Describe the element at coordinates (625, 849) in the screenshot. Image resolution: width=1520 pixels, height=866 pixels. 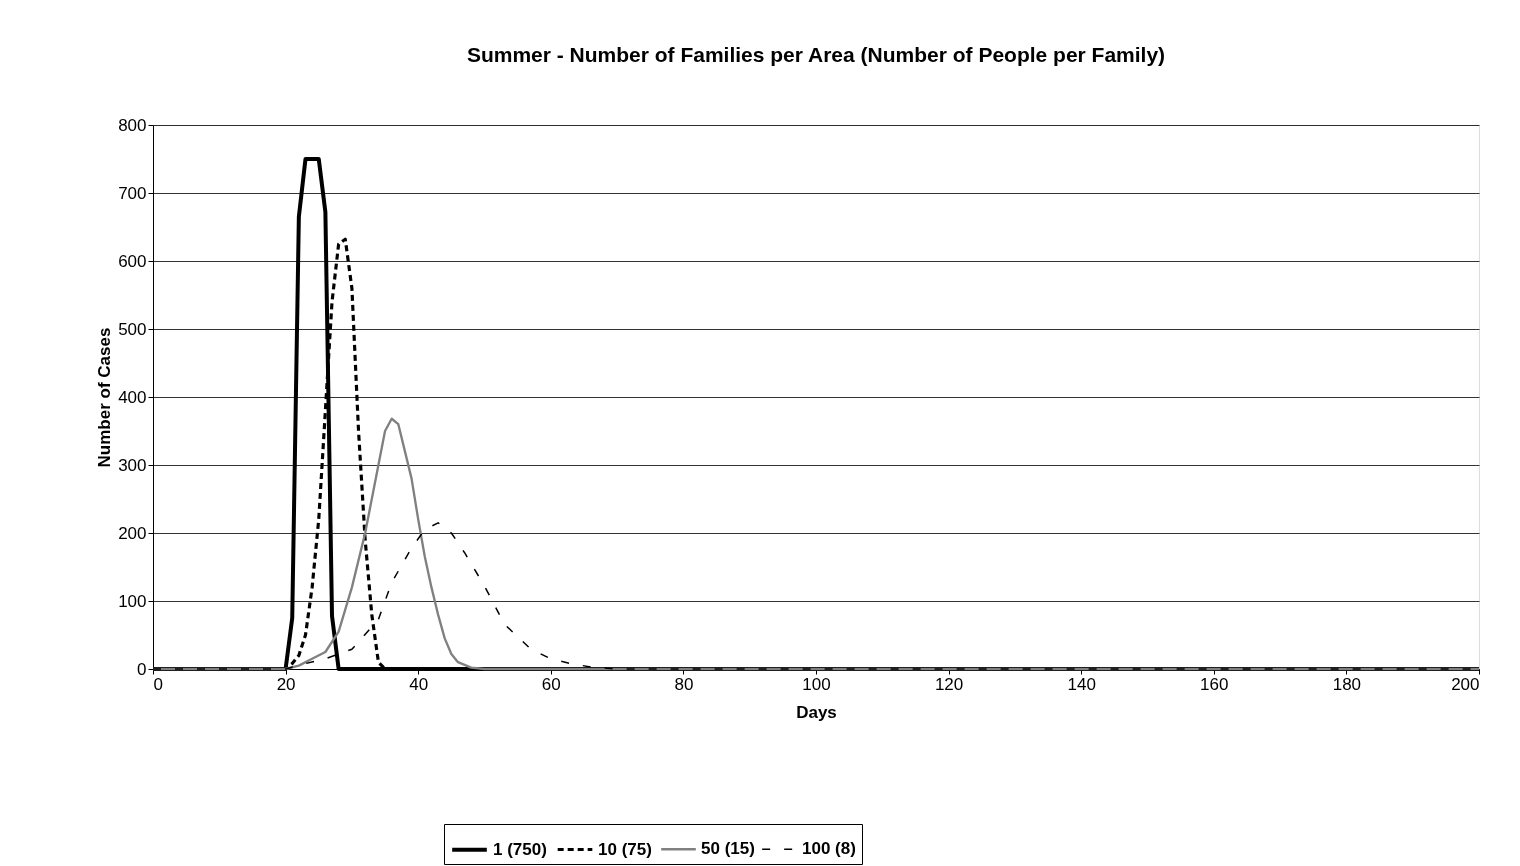
I see `legend-label: 10 (75)` at that location.